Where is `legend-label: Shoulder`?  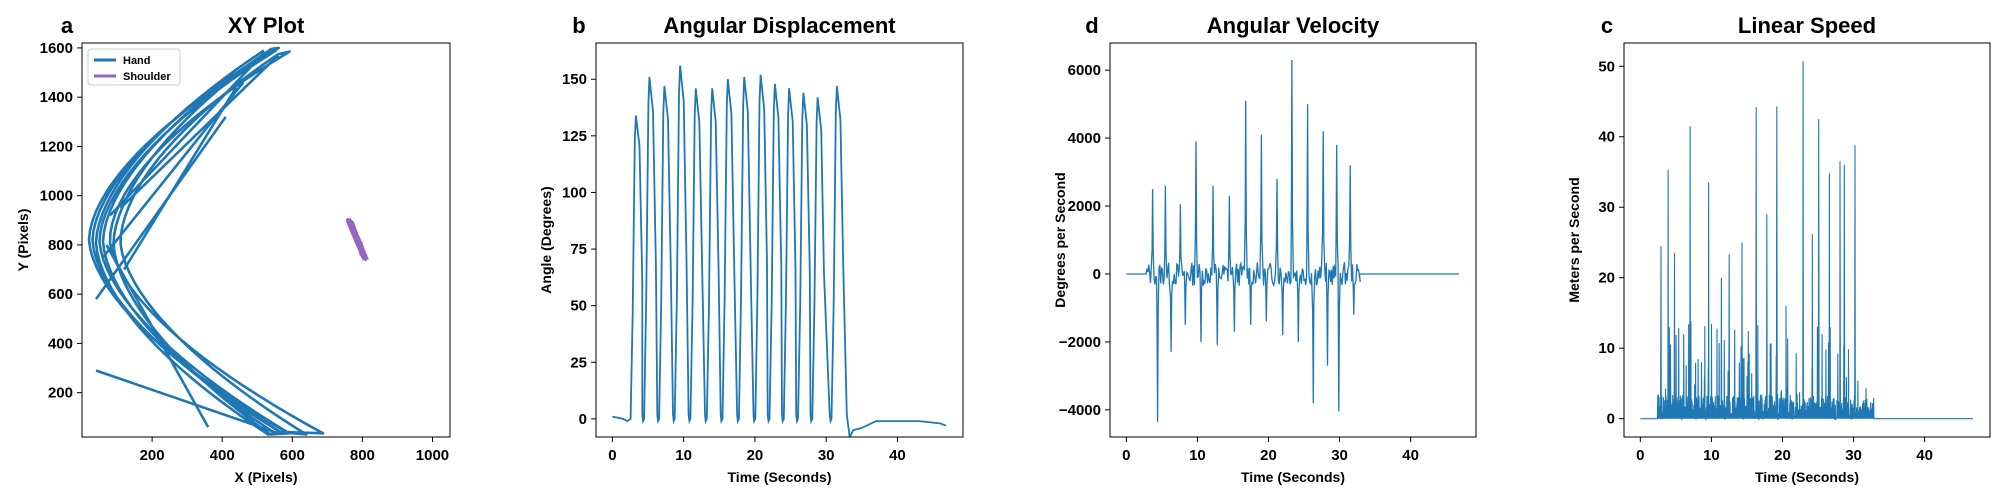 legend-label: Shoulder is located at coordinates (147, 77).